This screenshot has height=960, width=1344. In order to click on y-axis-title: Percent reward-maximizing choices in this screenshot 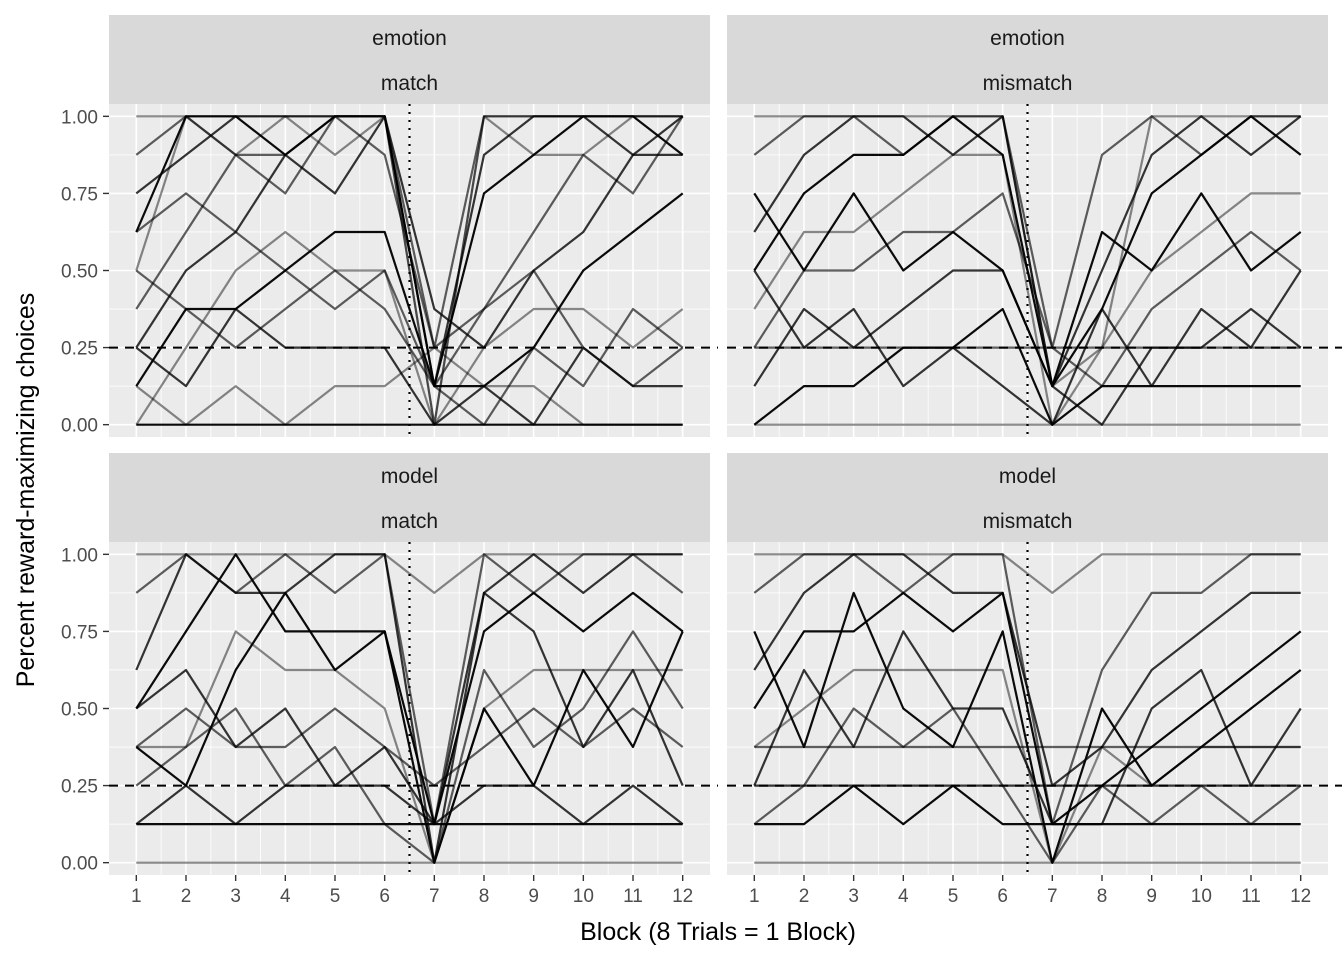, I will do `click(26, 490)`.